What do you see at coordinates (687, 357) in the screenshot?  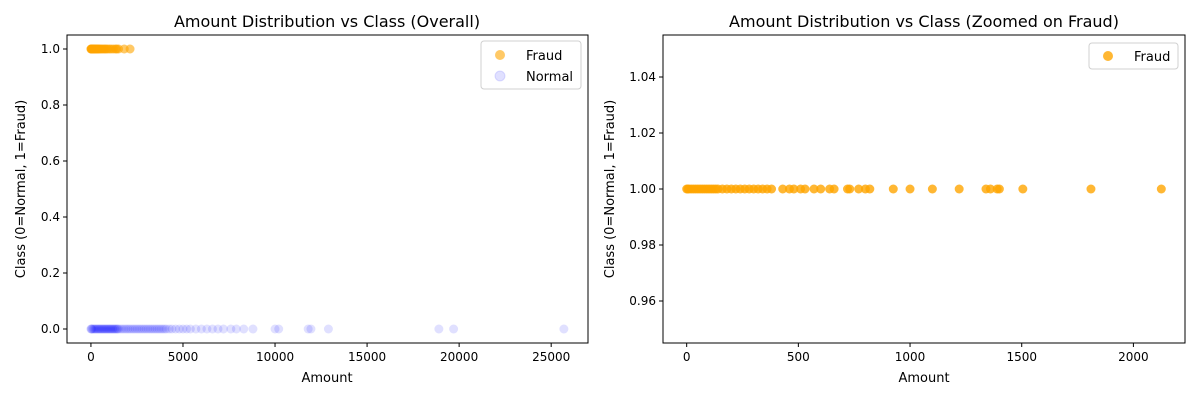 I see `zoomed-x-tick-label: 0` at bounding box center [687, 357].